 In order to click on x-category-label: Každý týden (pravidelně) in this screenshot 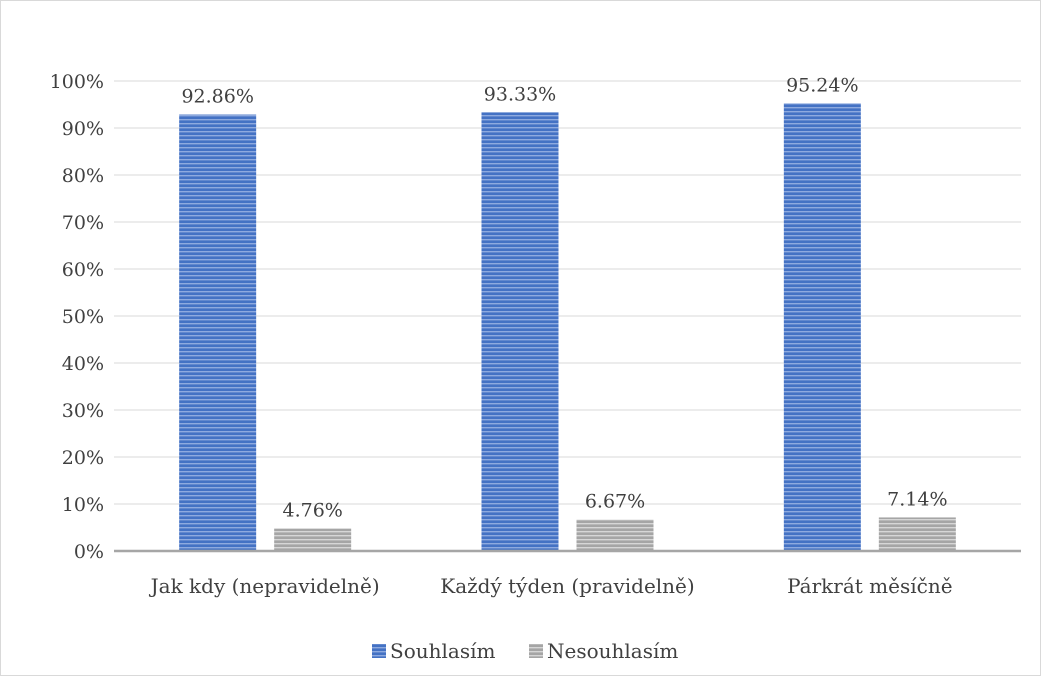, I will do `click(567, 586)`.